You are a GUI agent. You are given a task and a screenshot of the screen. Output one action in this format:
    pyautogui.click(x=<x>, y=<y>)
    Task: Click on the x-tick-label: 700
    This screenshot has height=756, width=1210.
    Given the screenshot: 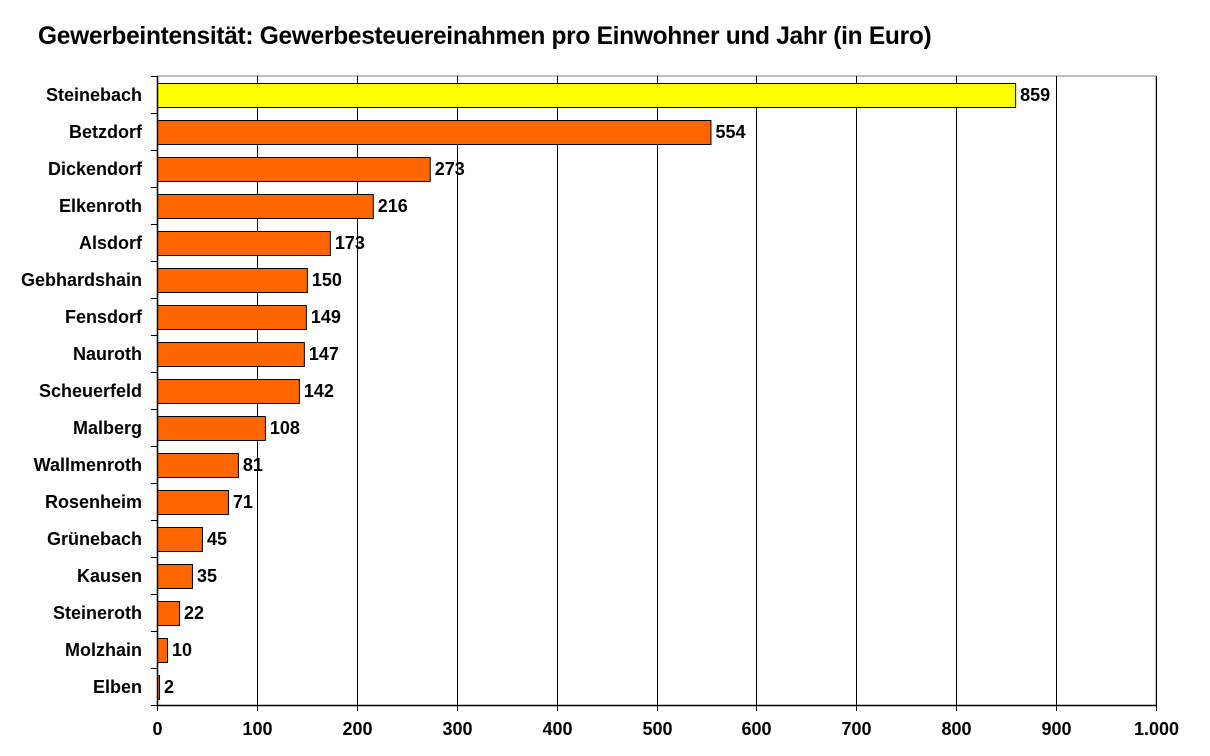 What is the action you would take?
    pyautogui.click(x=856, y=729)
    